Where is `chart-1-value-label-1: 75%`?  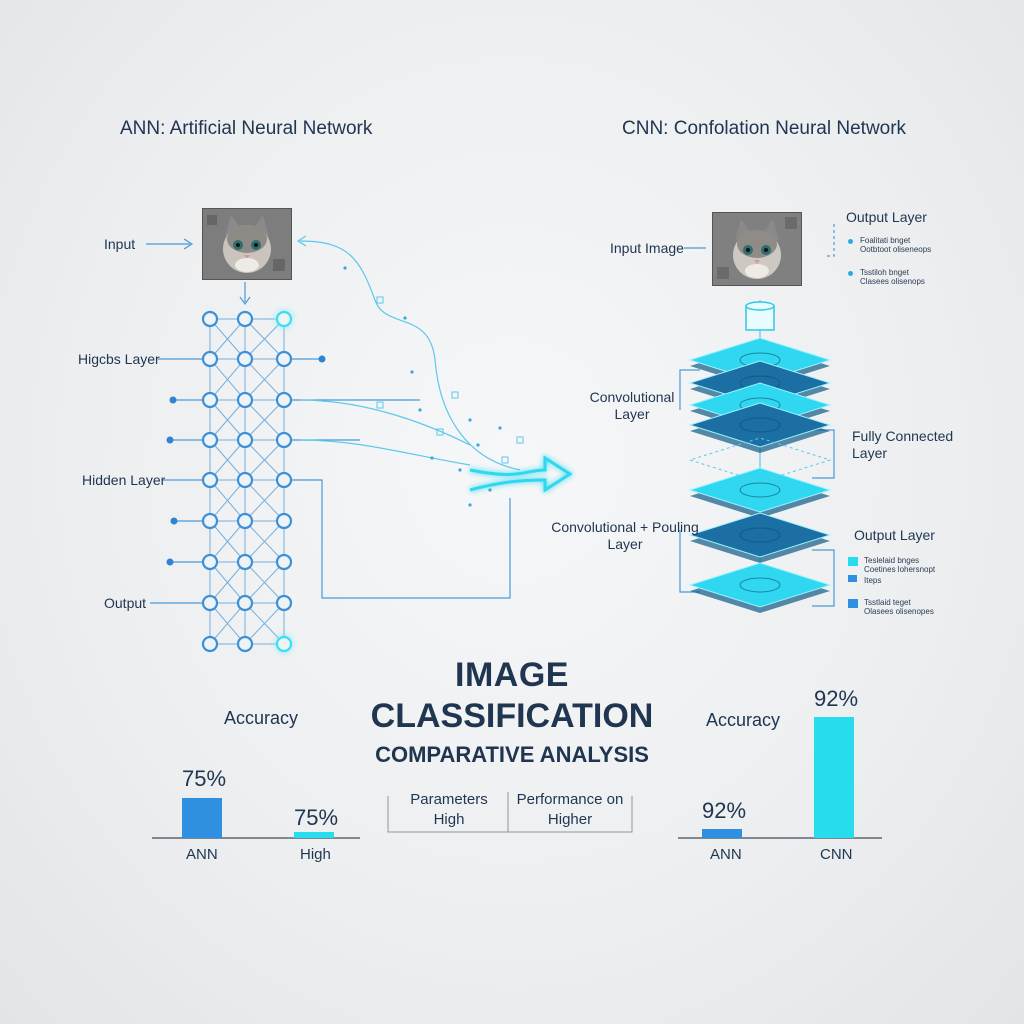 chart-1-value-label-1: 75% is located at coordinates (316, 817).